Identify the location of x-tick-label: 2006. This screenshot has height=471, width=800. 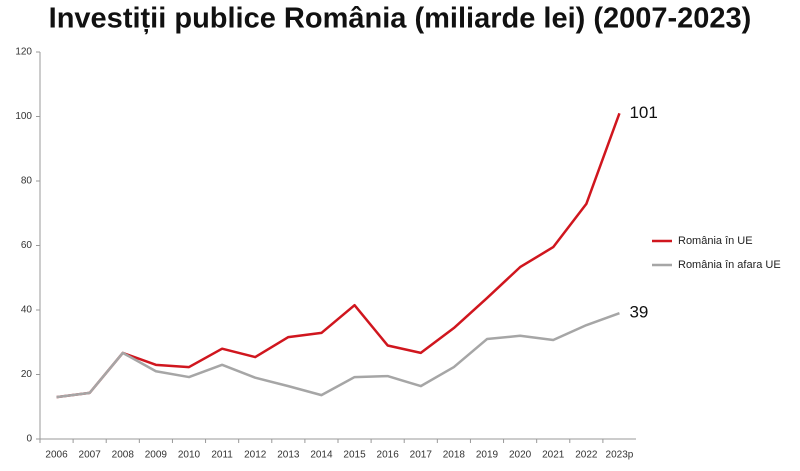
(56, 455).